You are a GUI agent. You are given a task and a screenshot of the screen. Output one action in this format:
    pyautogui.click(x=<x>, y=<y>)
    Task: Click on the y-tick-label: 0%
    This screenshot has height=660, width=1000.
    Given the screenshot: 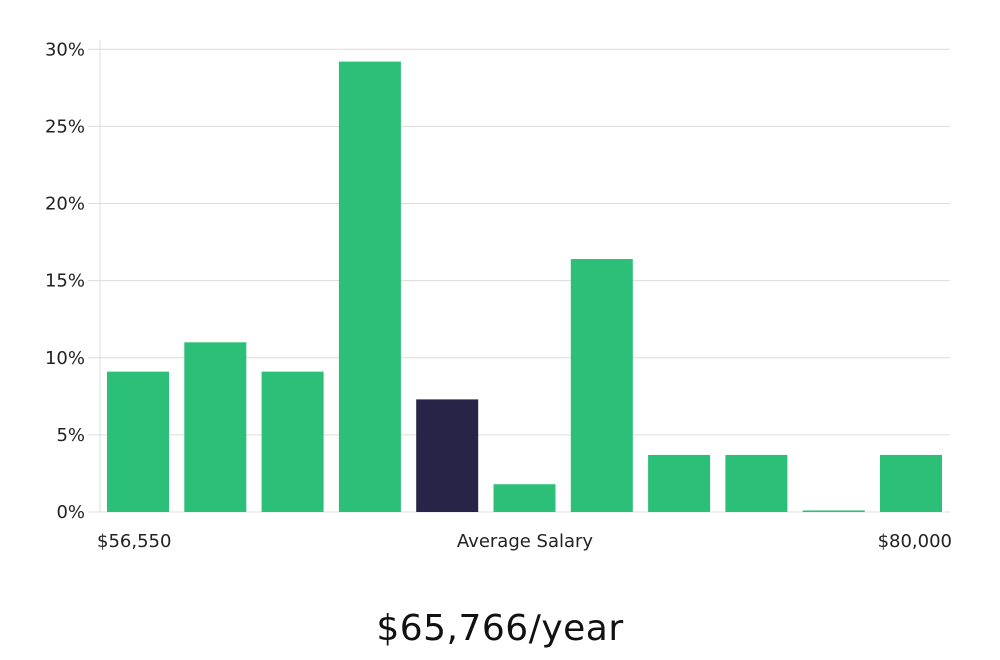 What is the action you would take?
    pyautogui.click(x=70, y=512)
    